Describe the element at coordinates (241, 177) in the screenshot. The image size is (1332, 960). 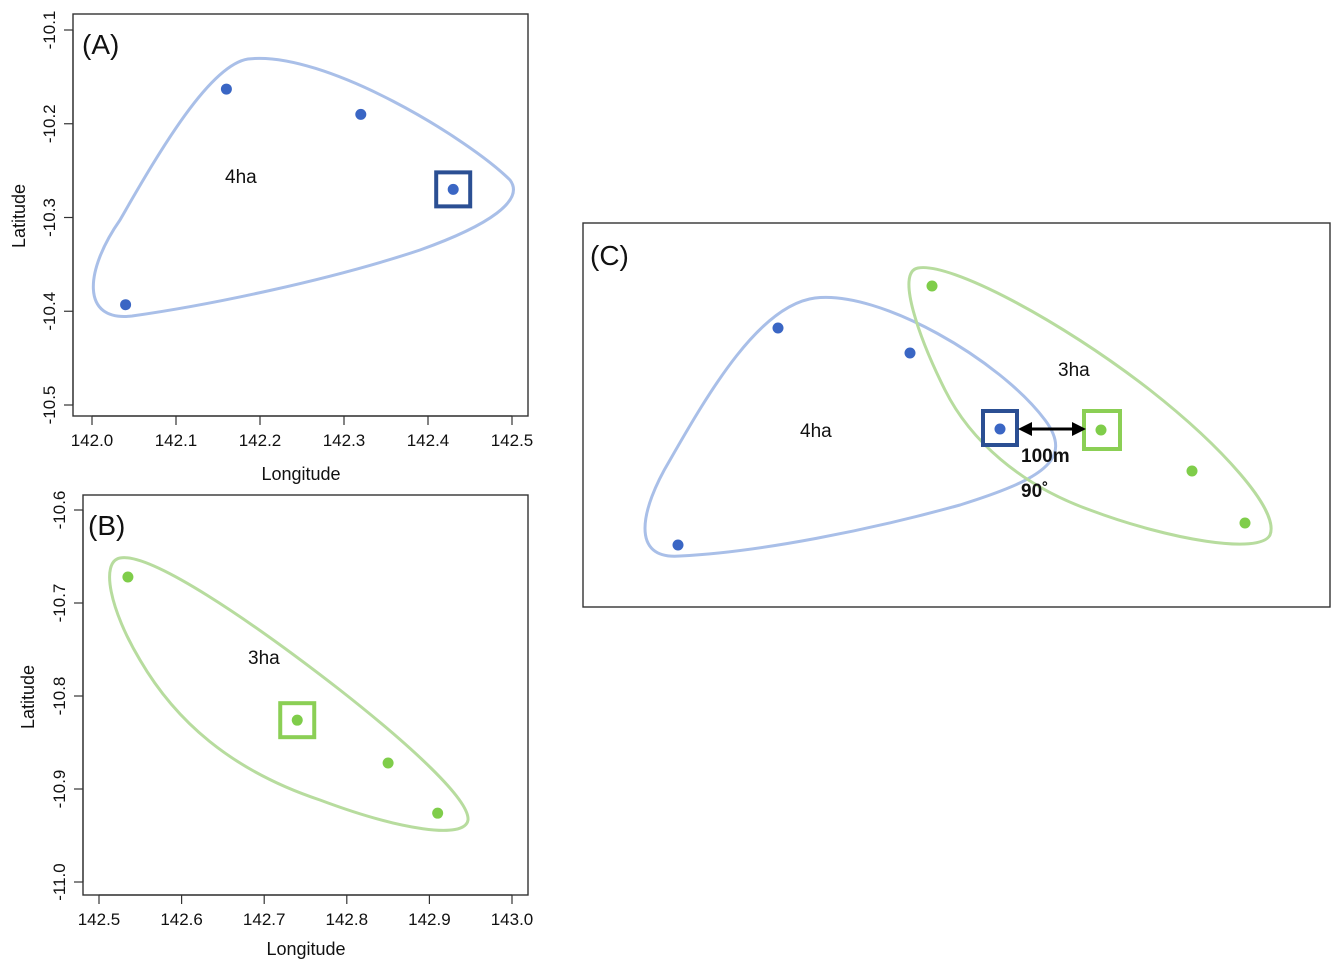
I see `area-label: 4ha` at that location.